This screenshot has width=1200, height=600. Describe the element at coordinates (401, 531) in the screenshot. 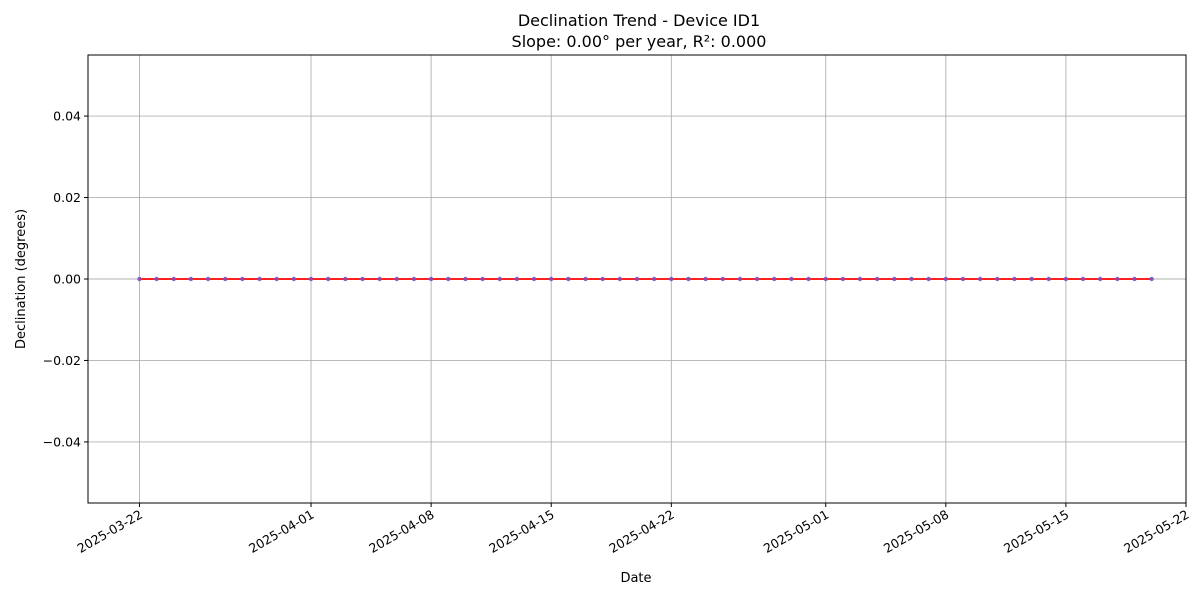

I see `x-tick-label: 2025-04-08` at that location.